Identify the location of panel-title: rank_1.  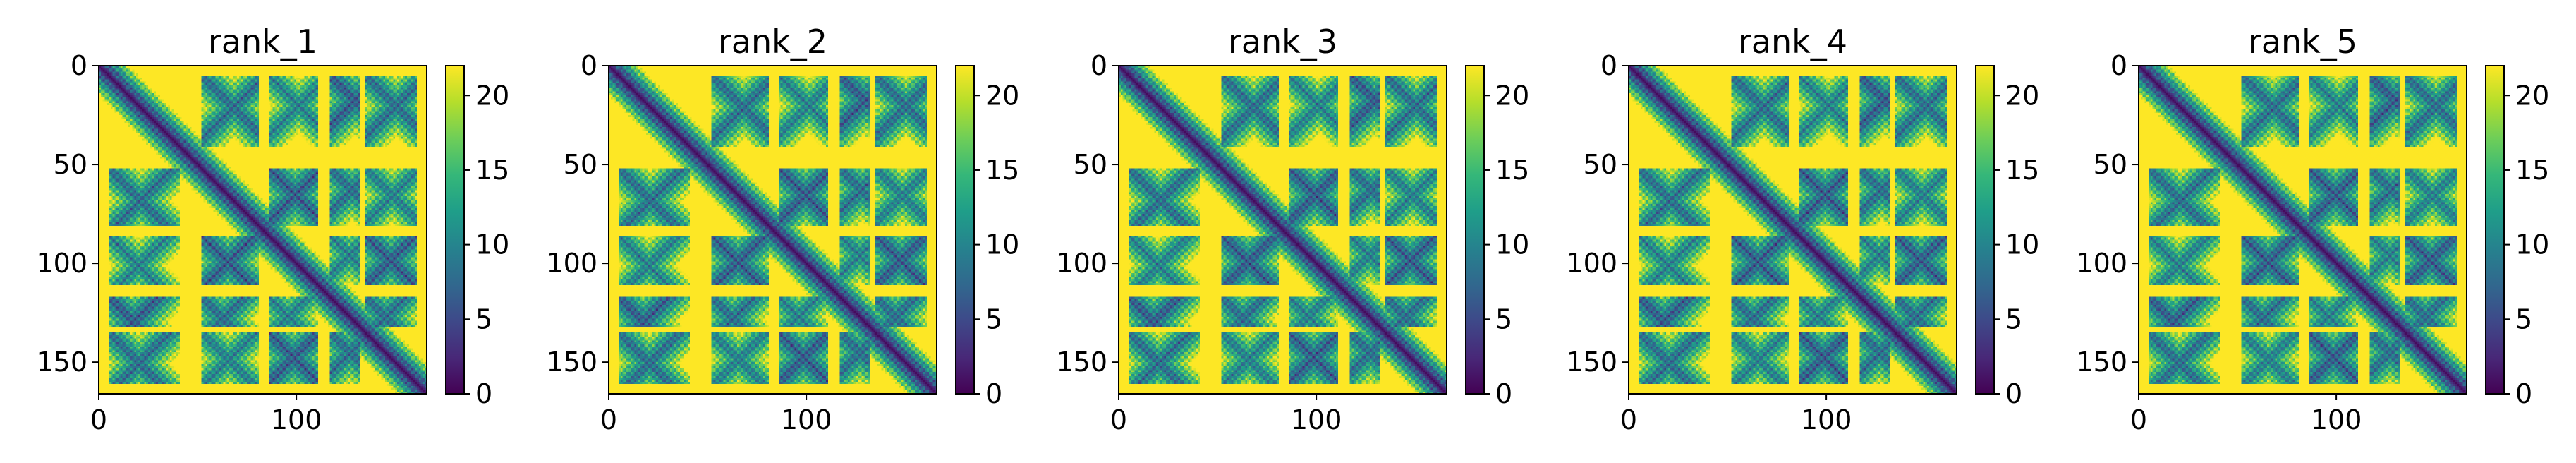
(262, 42).